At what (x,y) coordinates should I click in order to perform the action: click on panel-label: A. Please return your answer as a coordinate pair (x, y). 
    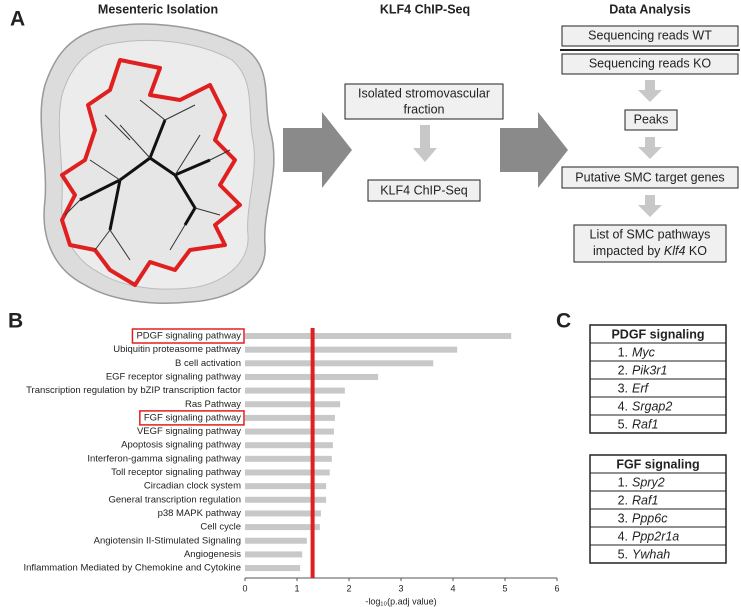
    Looking at the image, I should click on (17, 19).